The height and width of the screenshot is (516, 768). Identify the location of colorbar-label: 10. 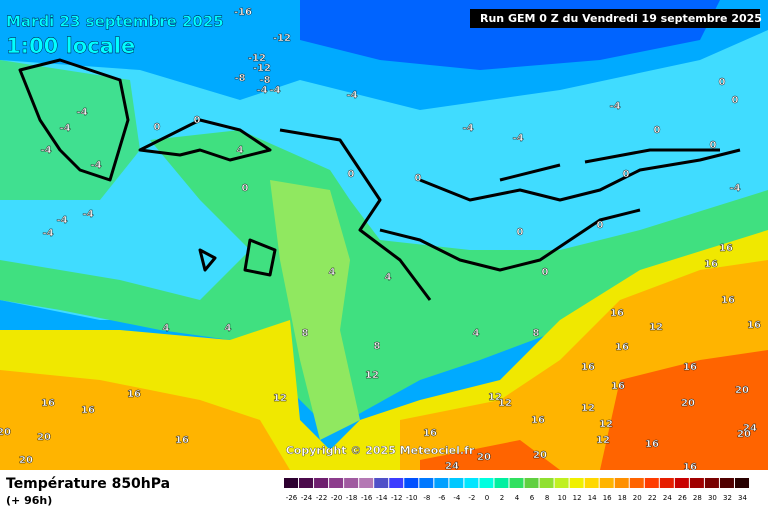
(562, 498).